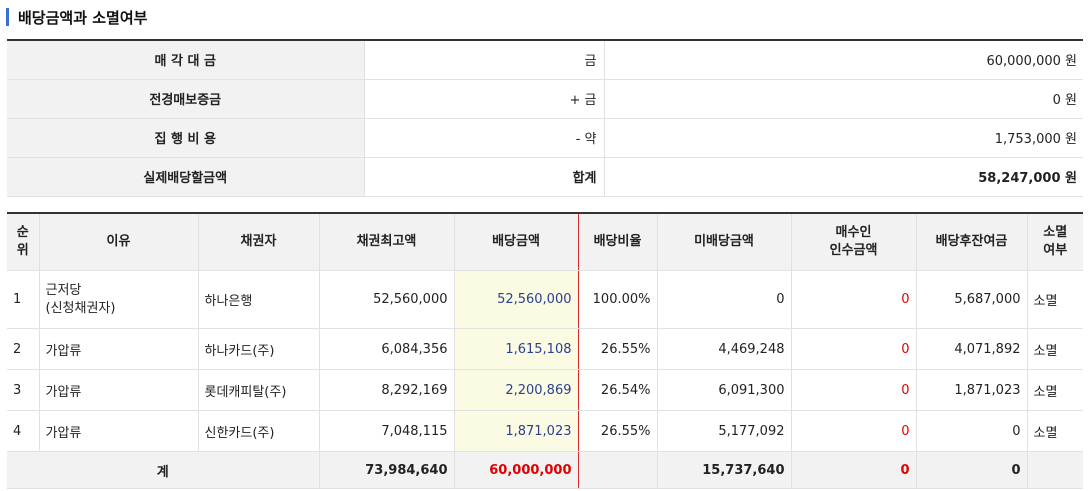  Describe the element at coordinates (259, 431) in the screenshot. I see `cell-creditor: 신한카드(주)` at that location.